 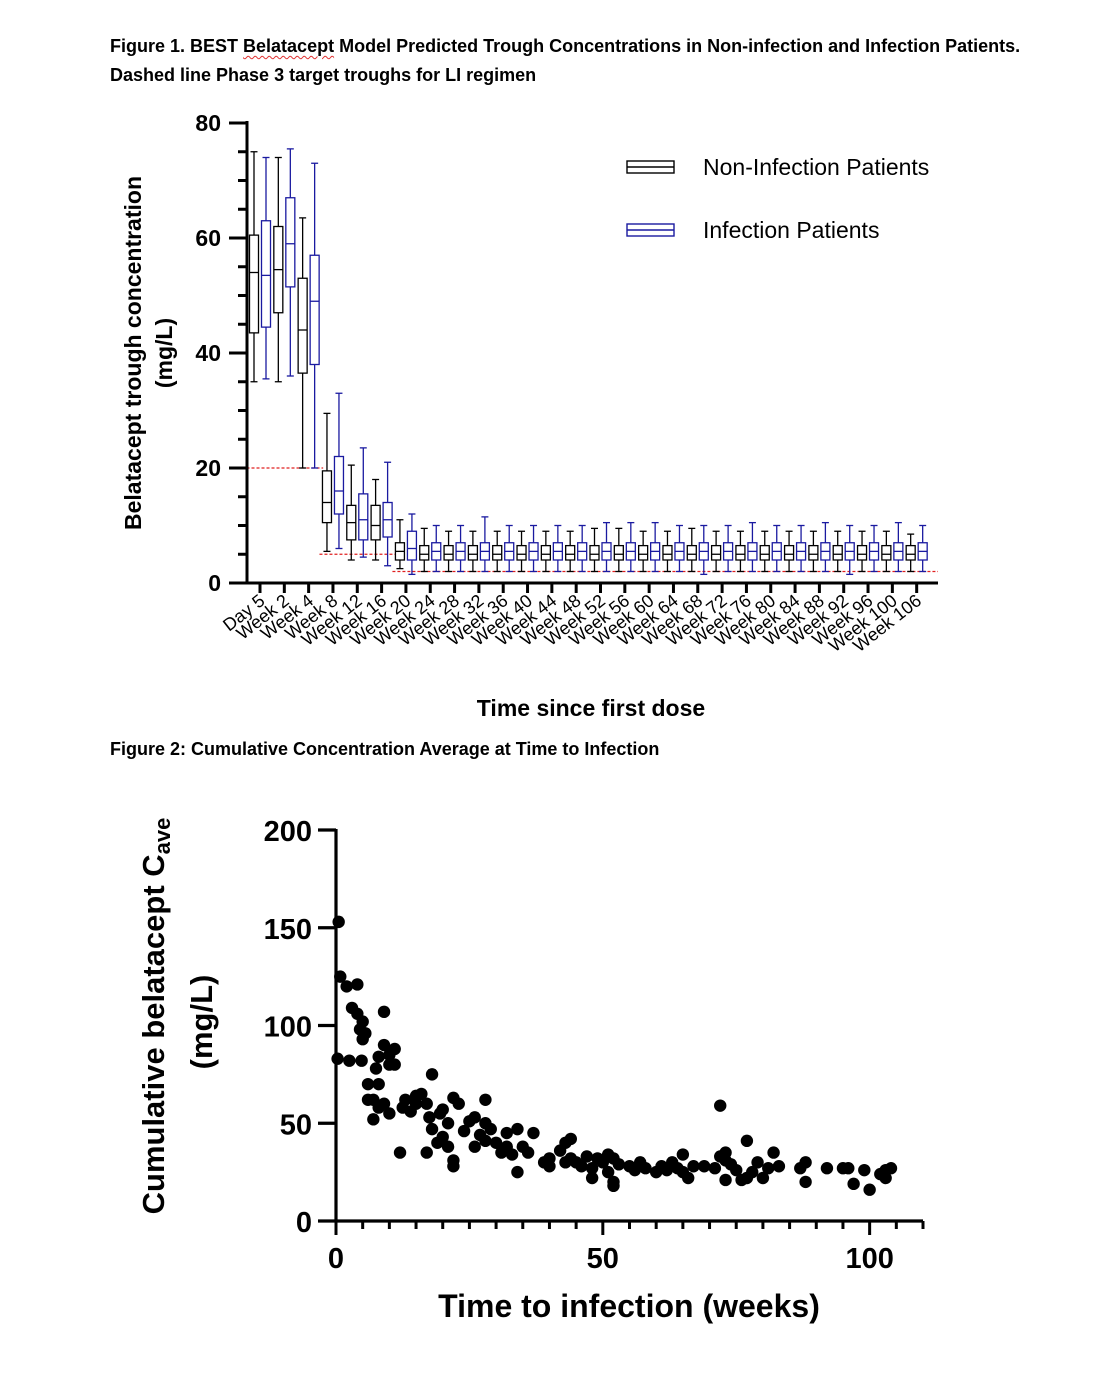 What do you see at coordinates (288, 1028) in the screenshot?
I see `y-tick-label: 100` at bounding box center [288, 1028].